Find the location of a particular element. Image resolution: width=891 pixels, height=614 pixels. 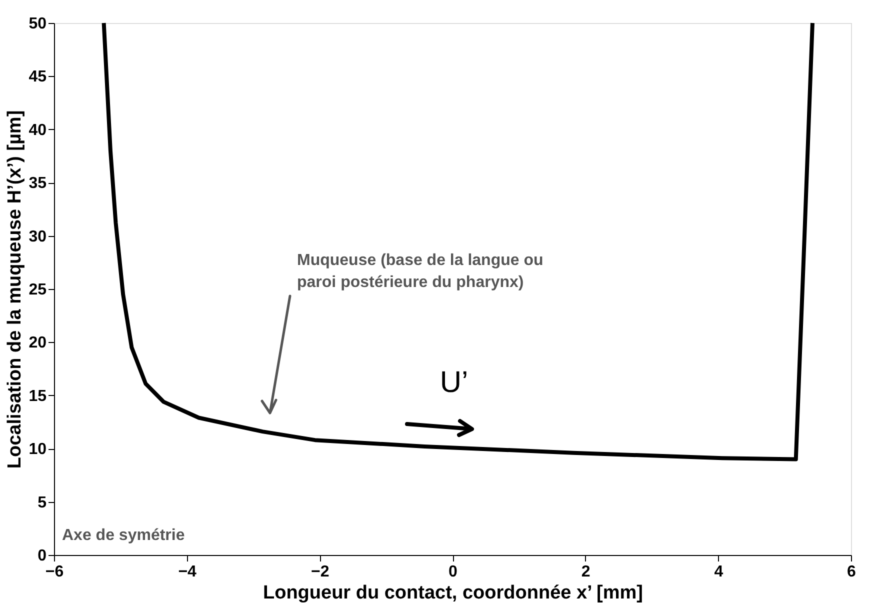

x-axis-title: Longueur du contact, coordonnée x’ [mm] is located at coordinates (453, 593).